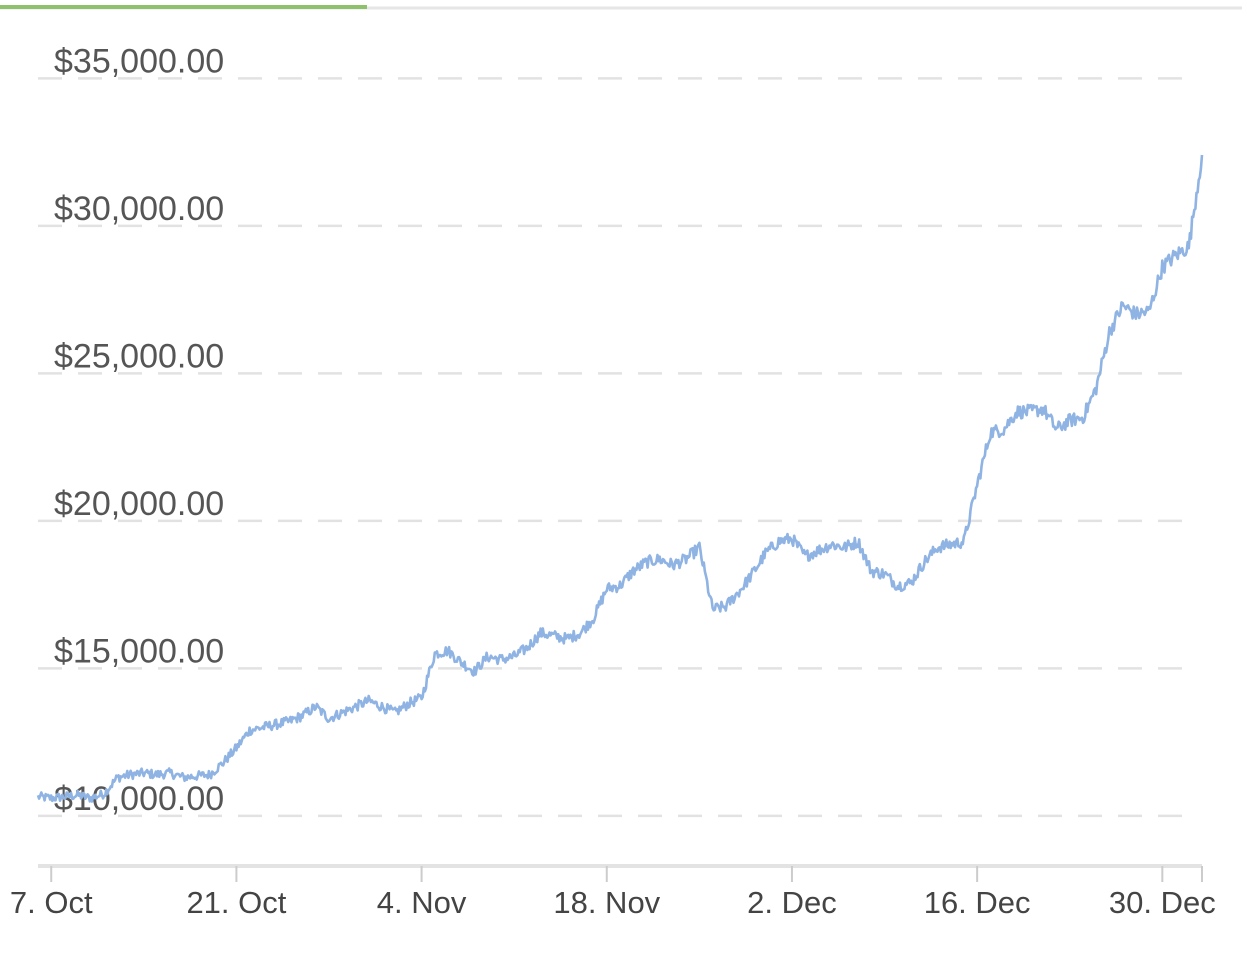 This screenshot has height=963, width=1242. I want to click on x-tick-label: 18. Nov, so click(606, 902).